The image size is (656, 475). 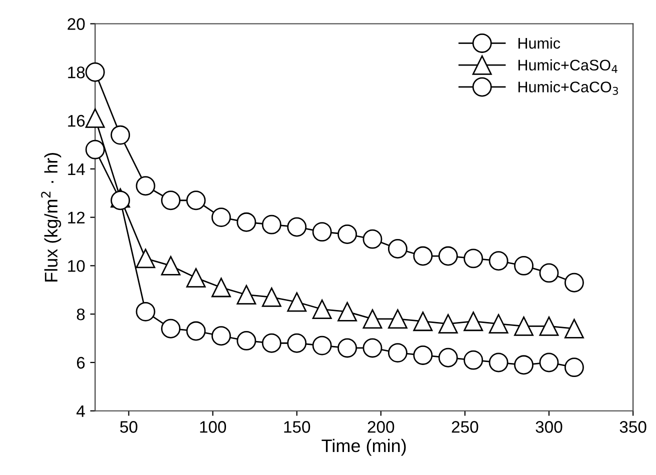 I want to click on x-tick-label: 300, so click(x=549, y=427).